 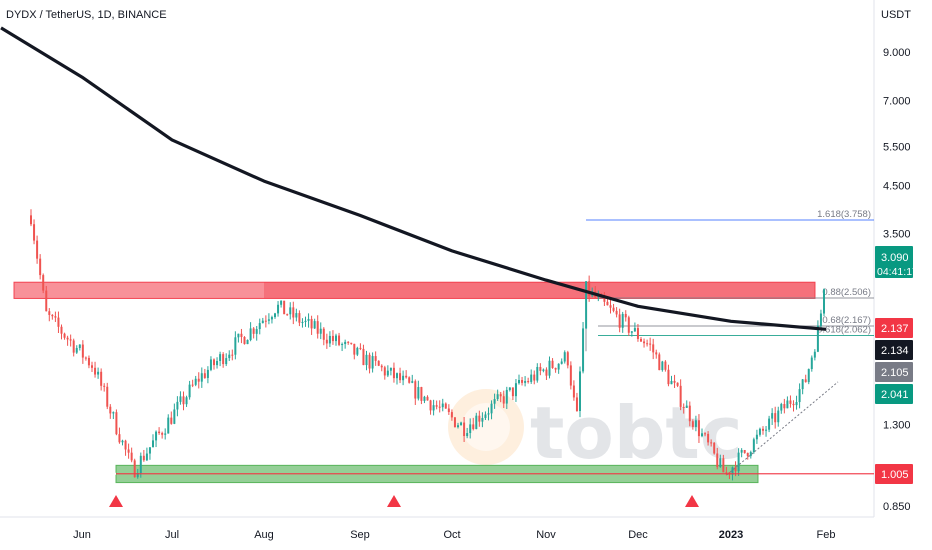 I want to click on ma-level-tag, so click(x=894, y=328).